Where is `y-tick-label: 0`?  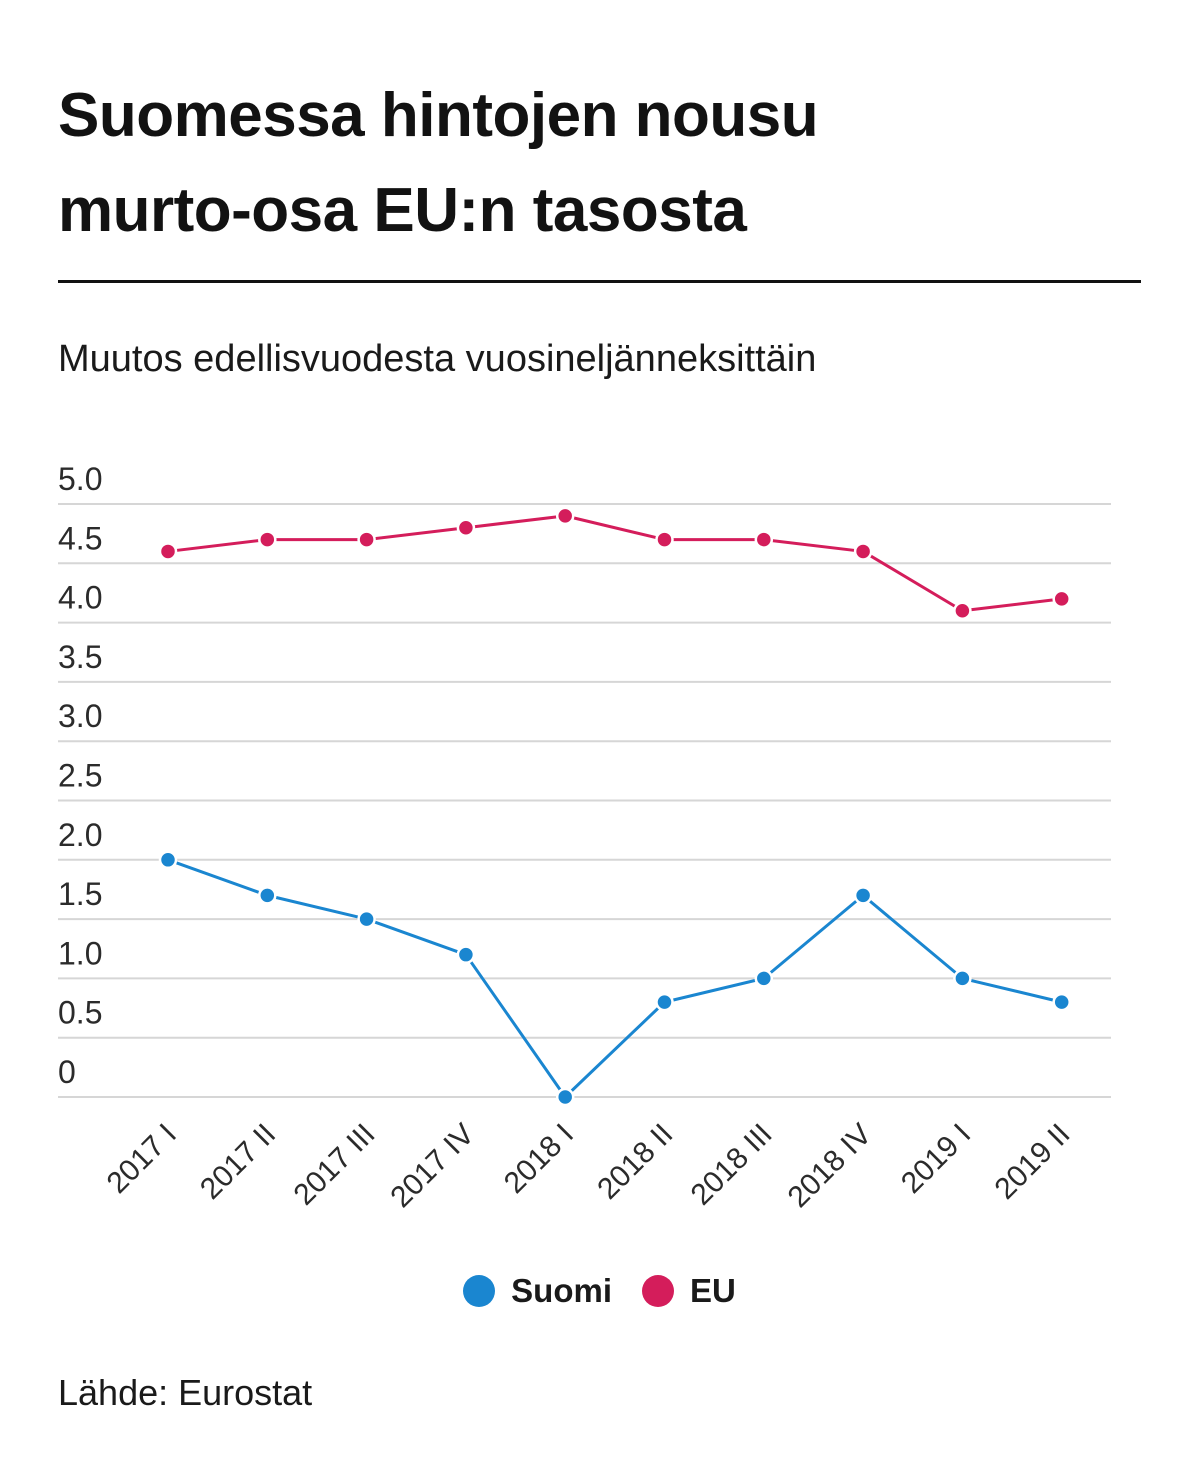 y-tick-label: 0 is located at coordinates (67, 1072).